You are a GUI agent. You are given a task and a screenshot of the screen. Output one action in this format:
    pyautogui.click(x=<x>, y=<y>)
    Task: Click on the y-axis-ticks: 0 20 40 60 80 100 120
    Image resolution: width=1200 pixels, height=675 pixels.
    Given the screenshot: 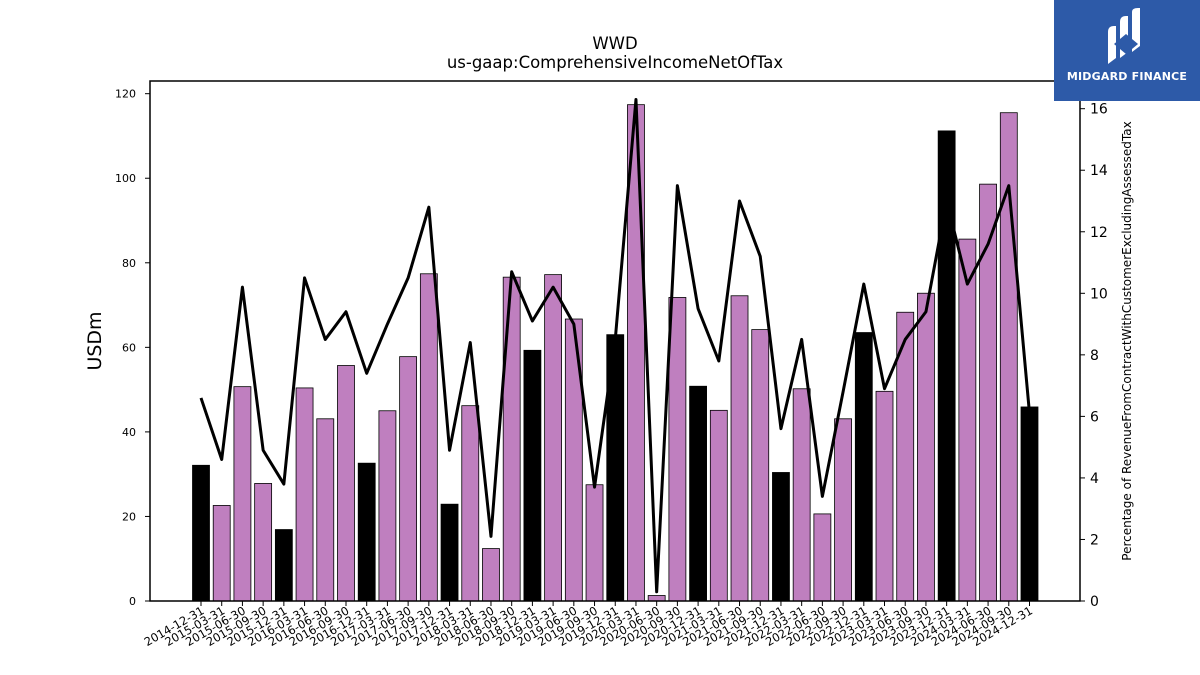 What is the action you would take?
    pyautogui.click(x=132, y=348)
    